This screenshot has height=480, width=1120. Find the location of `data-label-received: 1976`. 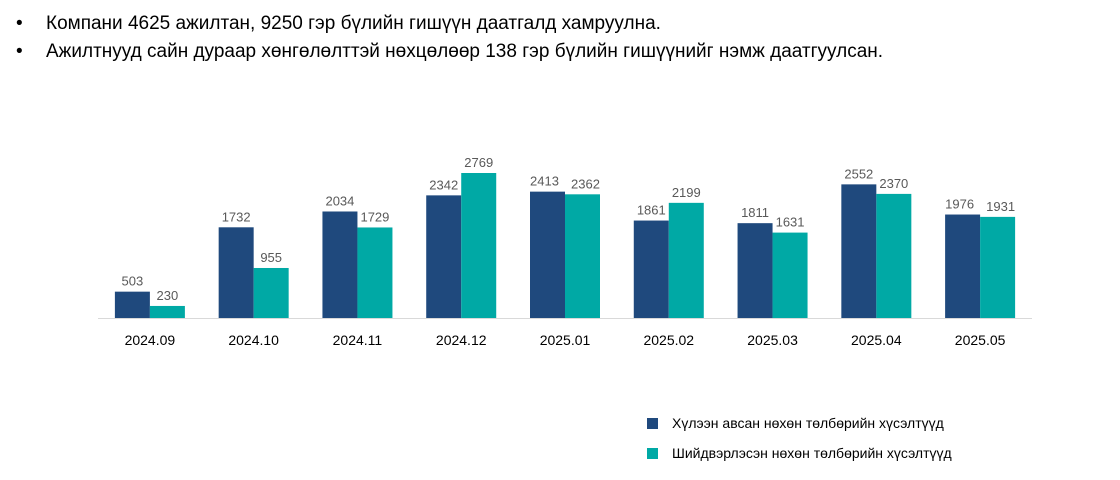

data-label-received: 1976 is located at coordinates (959, 204).